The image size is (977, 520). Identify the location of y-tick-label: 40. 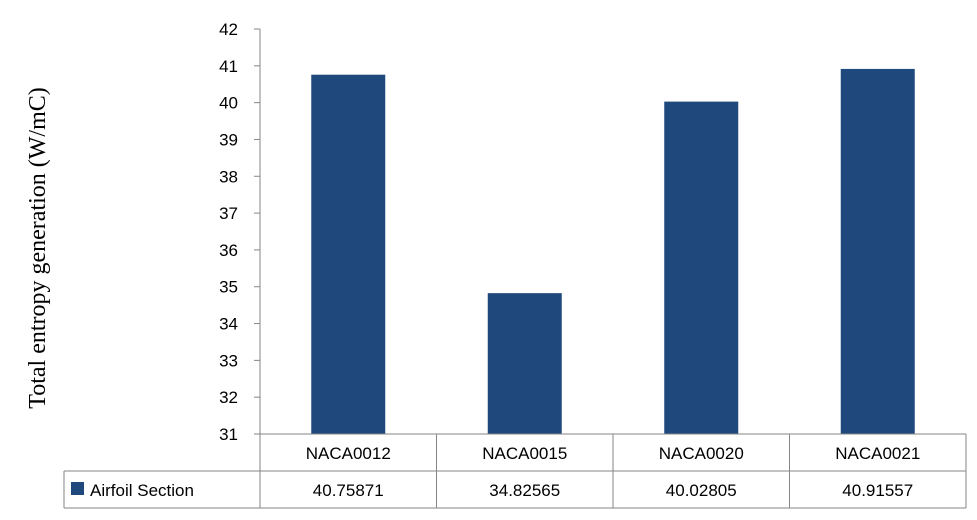
(228, 103).